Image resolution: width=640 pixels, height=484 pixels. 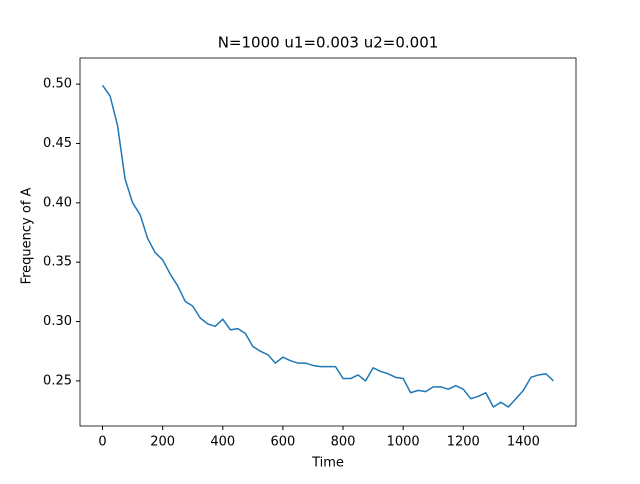 What do you see at coordinates (343, 442) in the screenshot?
I see `x-tick-label: 800` at bounding box center [343, 442].